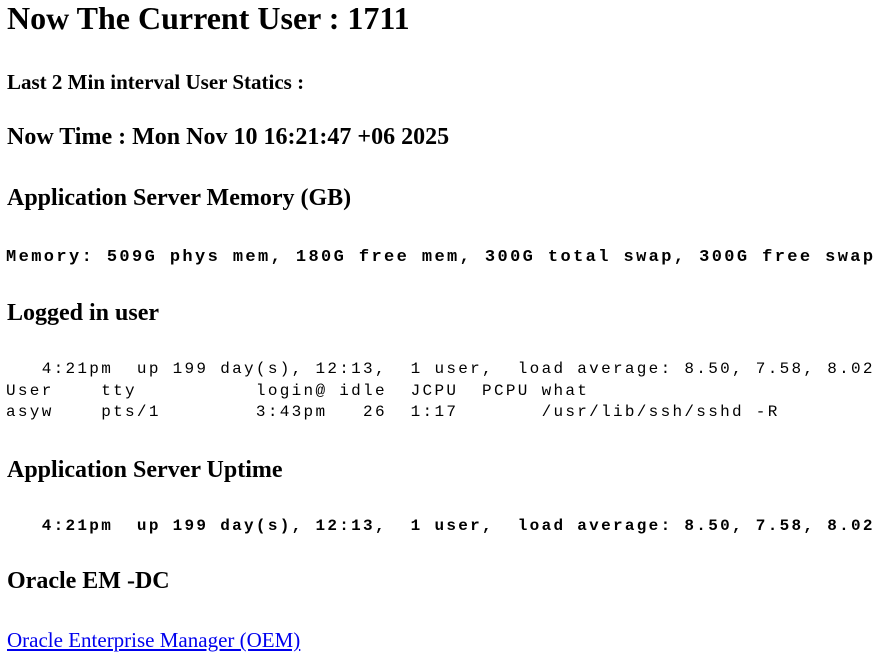 The width and height of the screenshot is (881, 662). Describe the element at coordinates (208, 18) in the screenshot. I see `page-title: Now The Current User : 1711` at that location.